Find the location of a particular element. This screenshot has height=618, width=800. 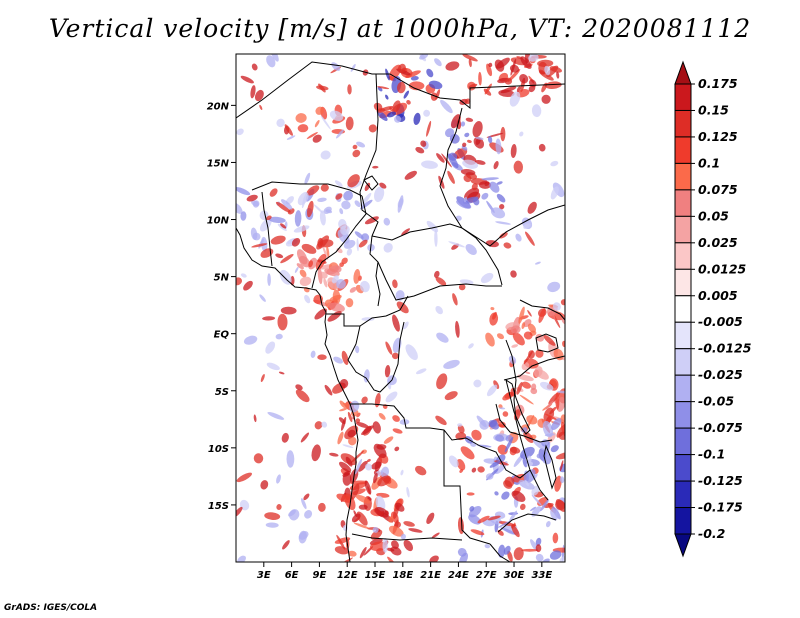

border-nigeria-north is located at coordinates (307, 189).